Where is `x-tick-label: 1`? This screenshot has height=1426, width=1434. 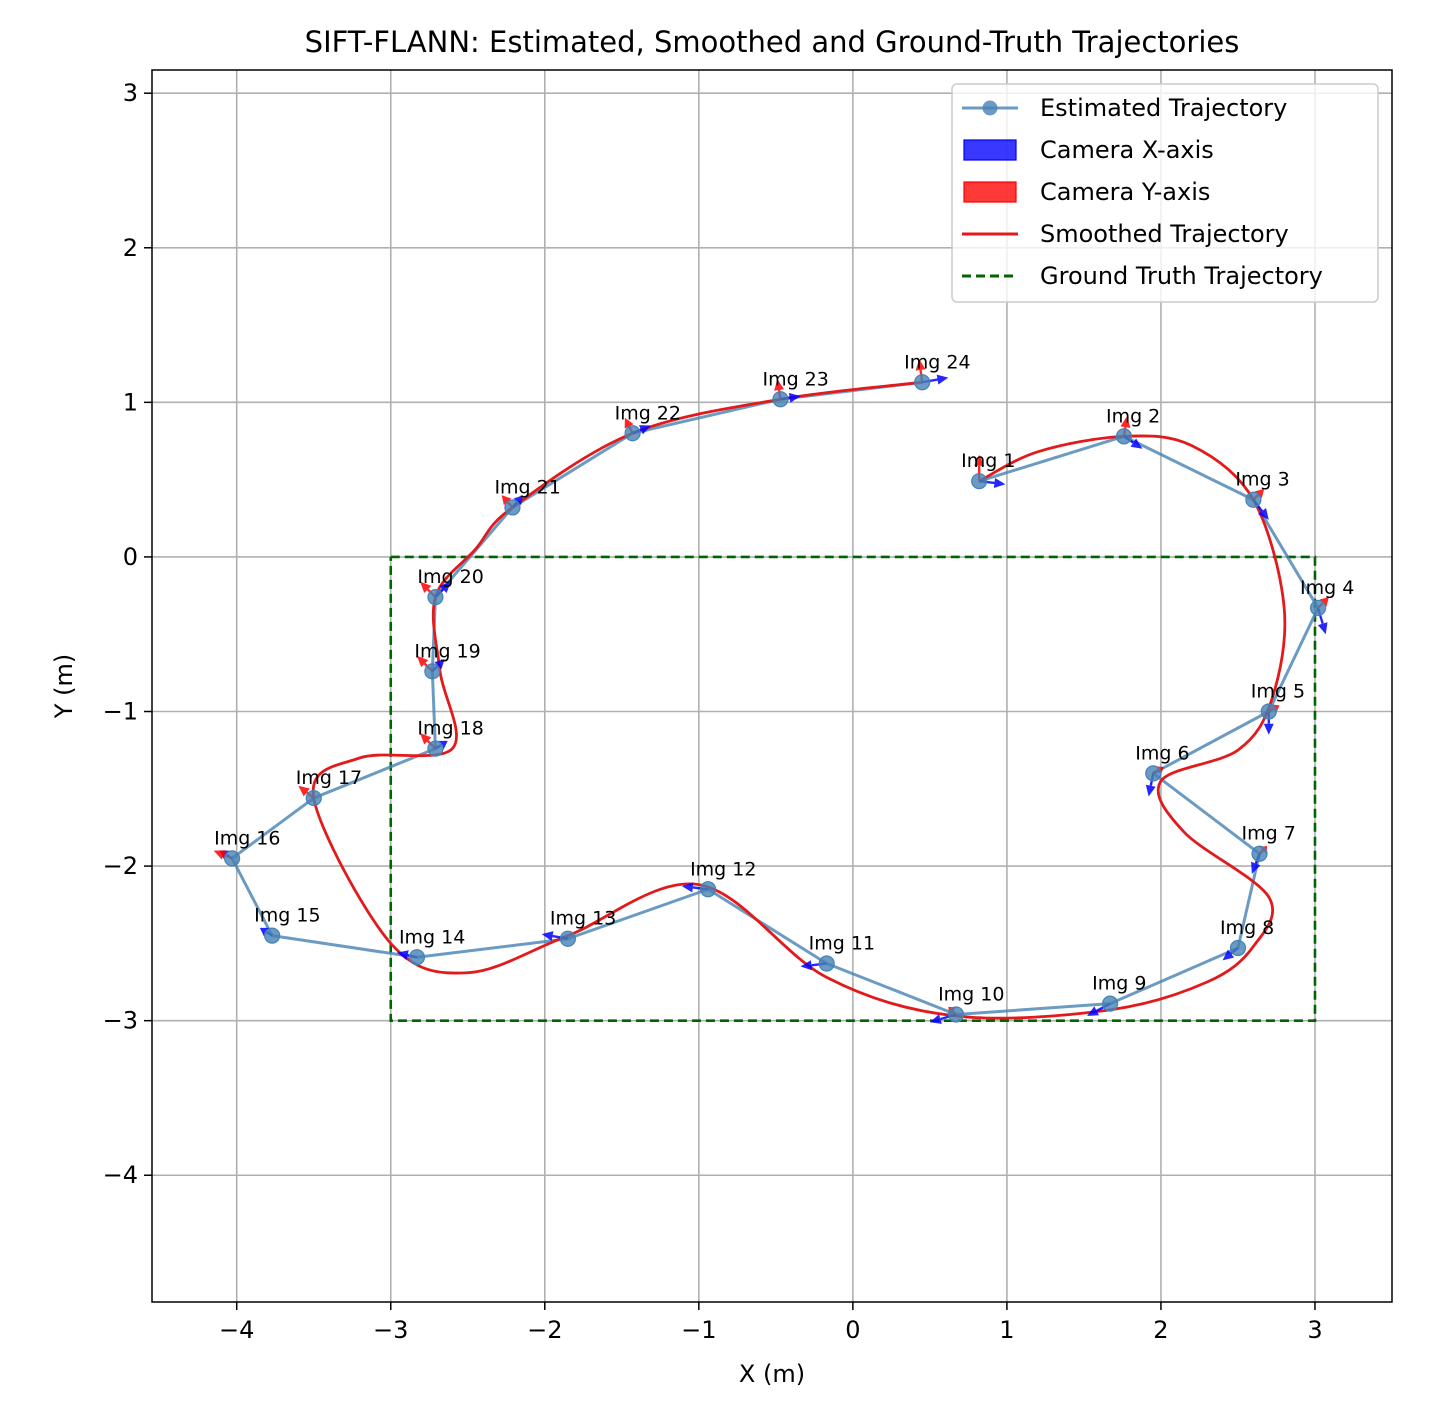 x-tick-label: 1 is located at coordinates (1006, 1330).